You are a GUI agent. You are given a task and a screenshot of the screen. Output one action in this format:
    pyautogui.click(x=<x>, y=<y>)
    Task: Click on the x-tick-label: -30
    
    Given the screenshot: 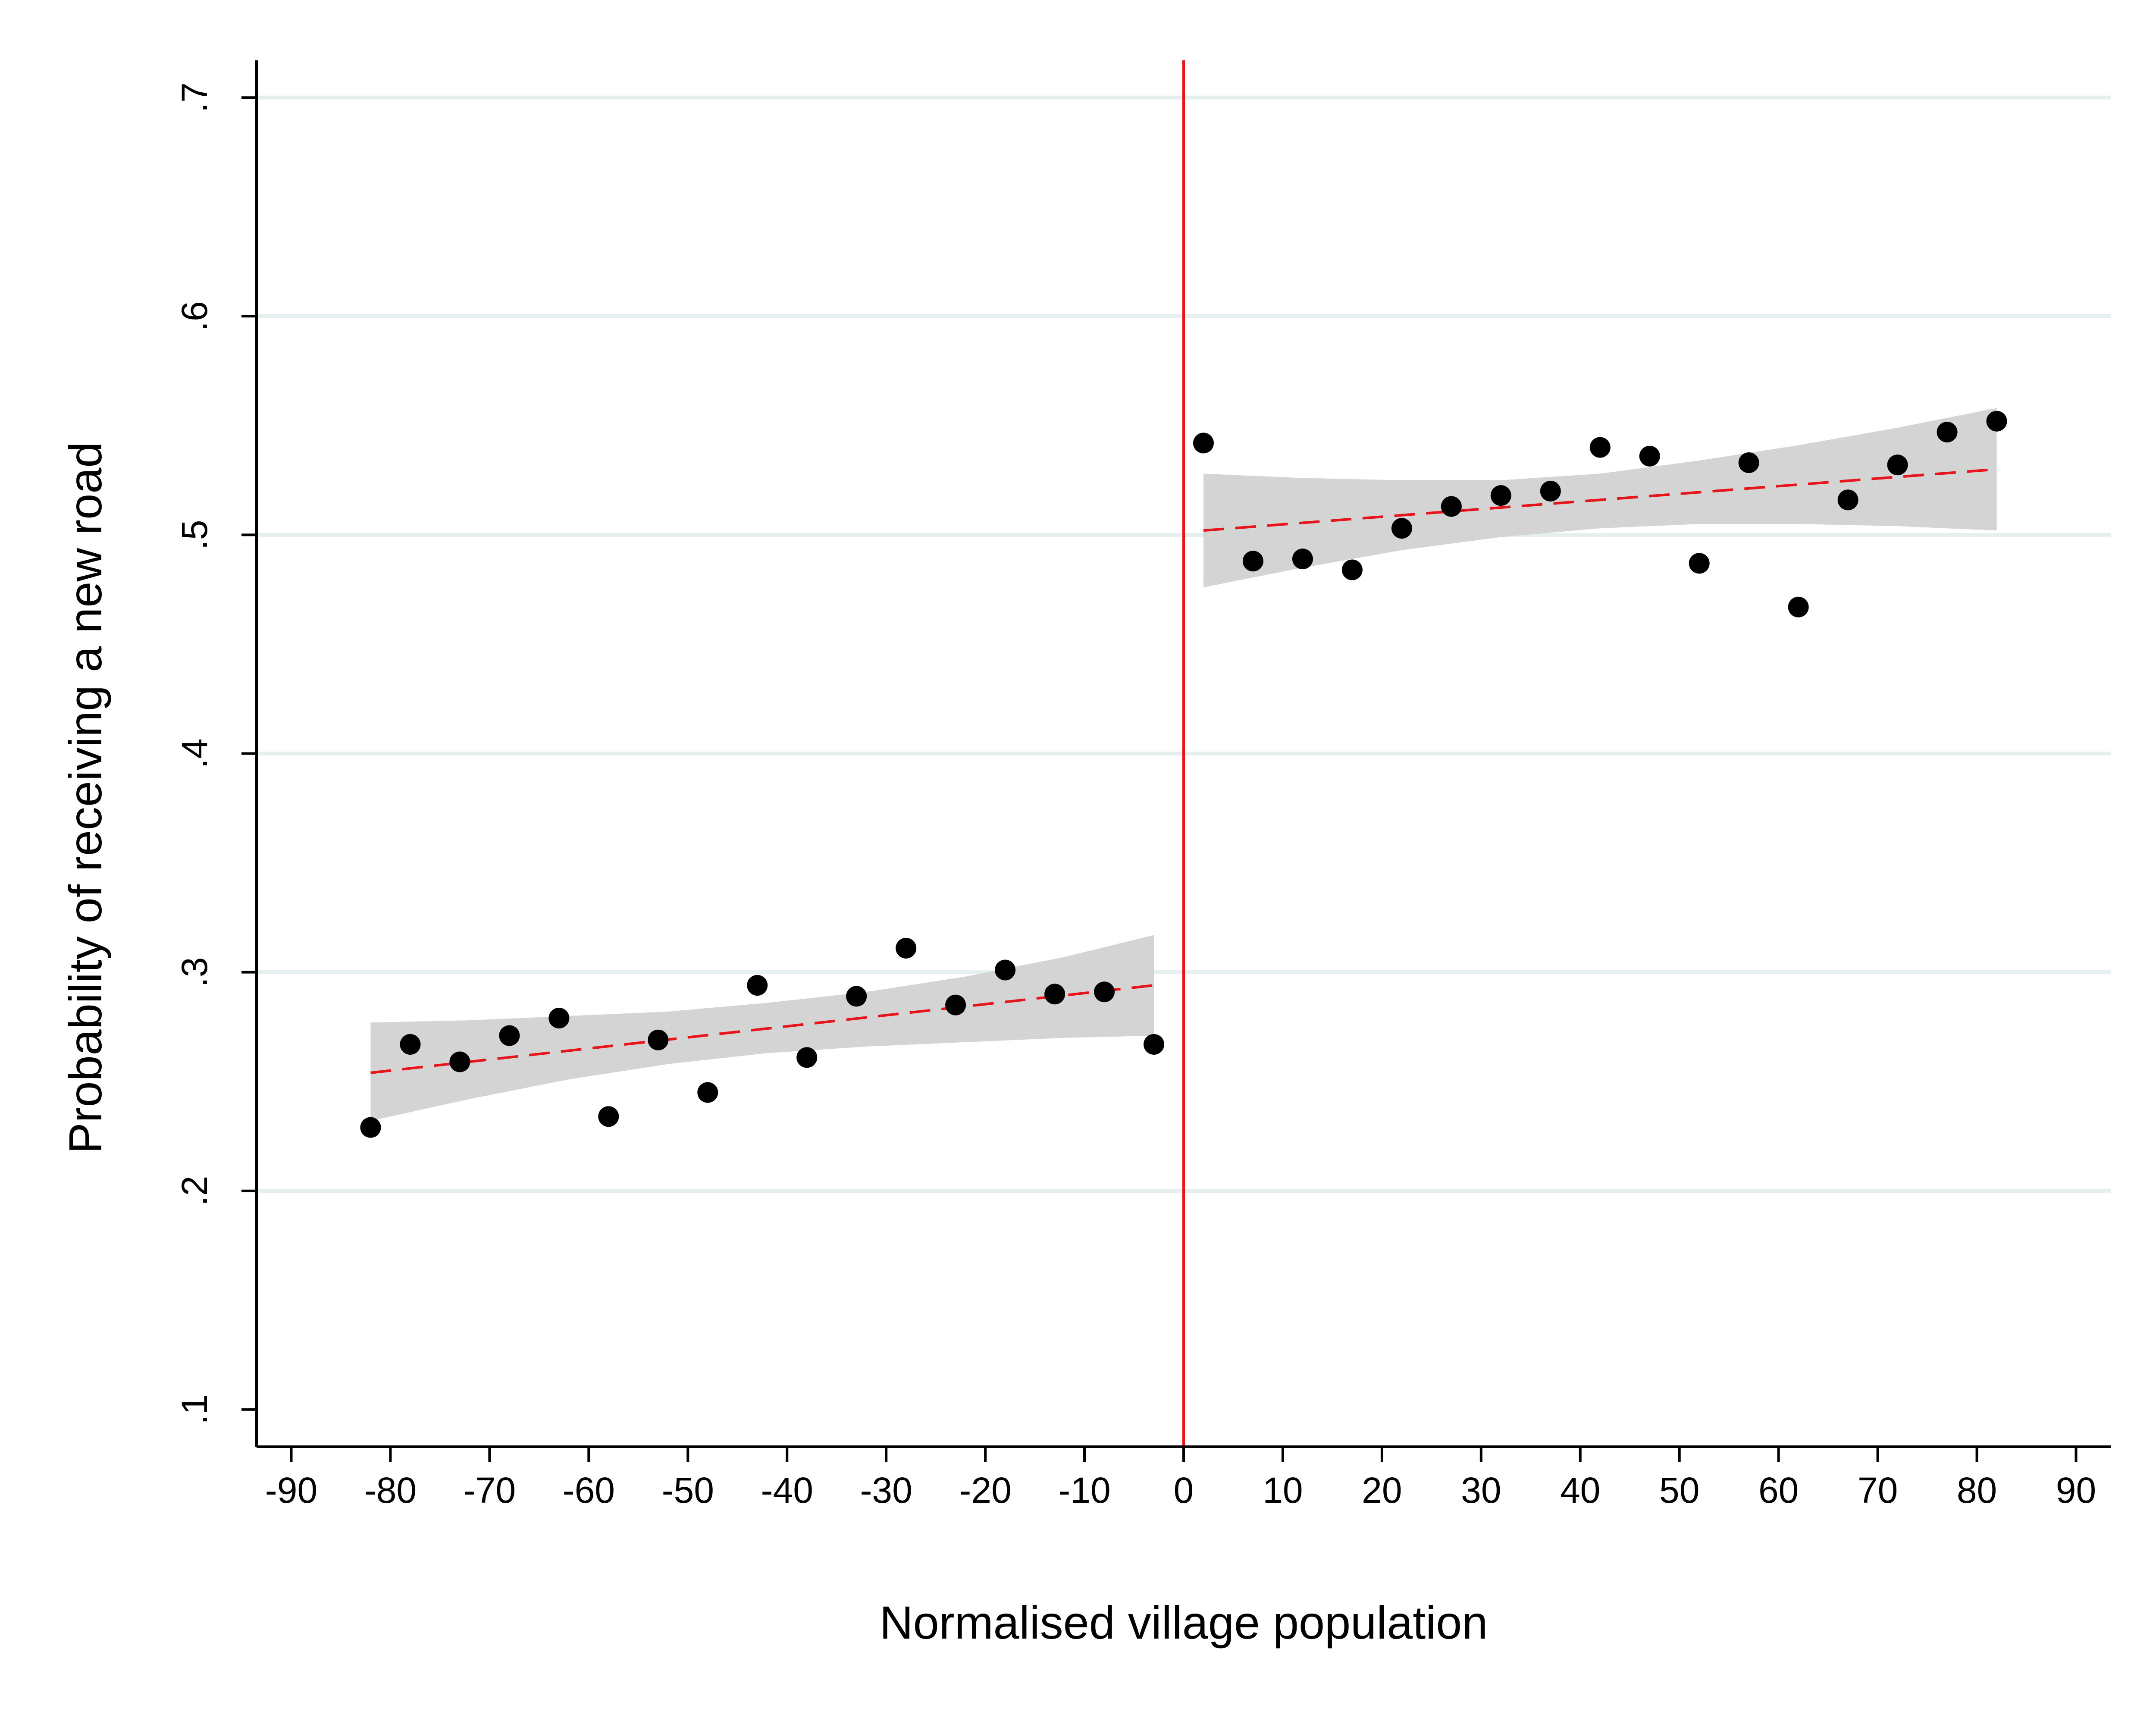 What is the action you would take?
    pyautogui.click(x=886, y=1490)
    